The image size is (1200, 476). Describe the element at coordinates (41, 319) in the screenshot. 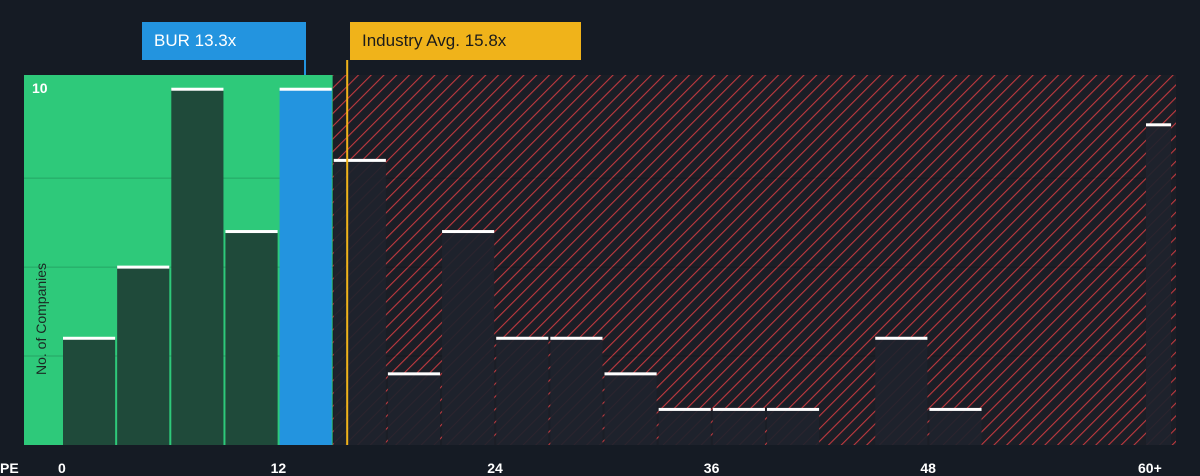

I see `y-axis-title: No. of Companies` at that location.